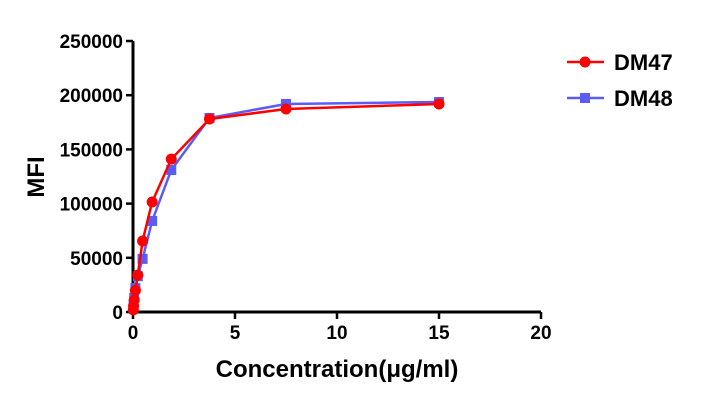 The image size is (706, 405). I want to click on legend-label: DM47, so click(643, 62).